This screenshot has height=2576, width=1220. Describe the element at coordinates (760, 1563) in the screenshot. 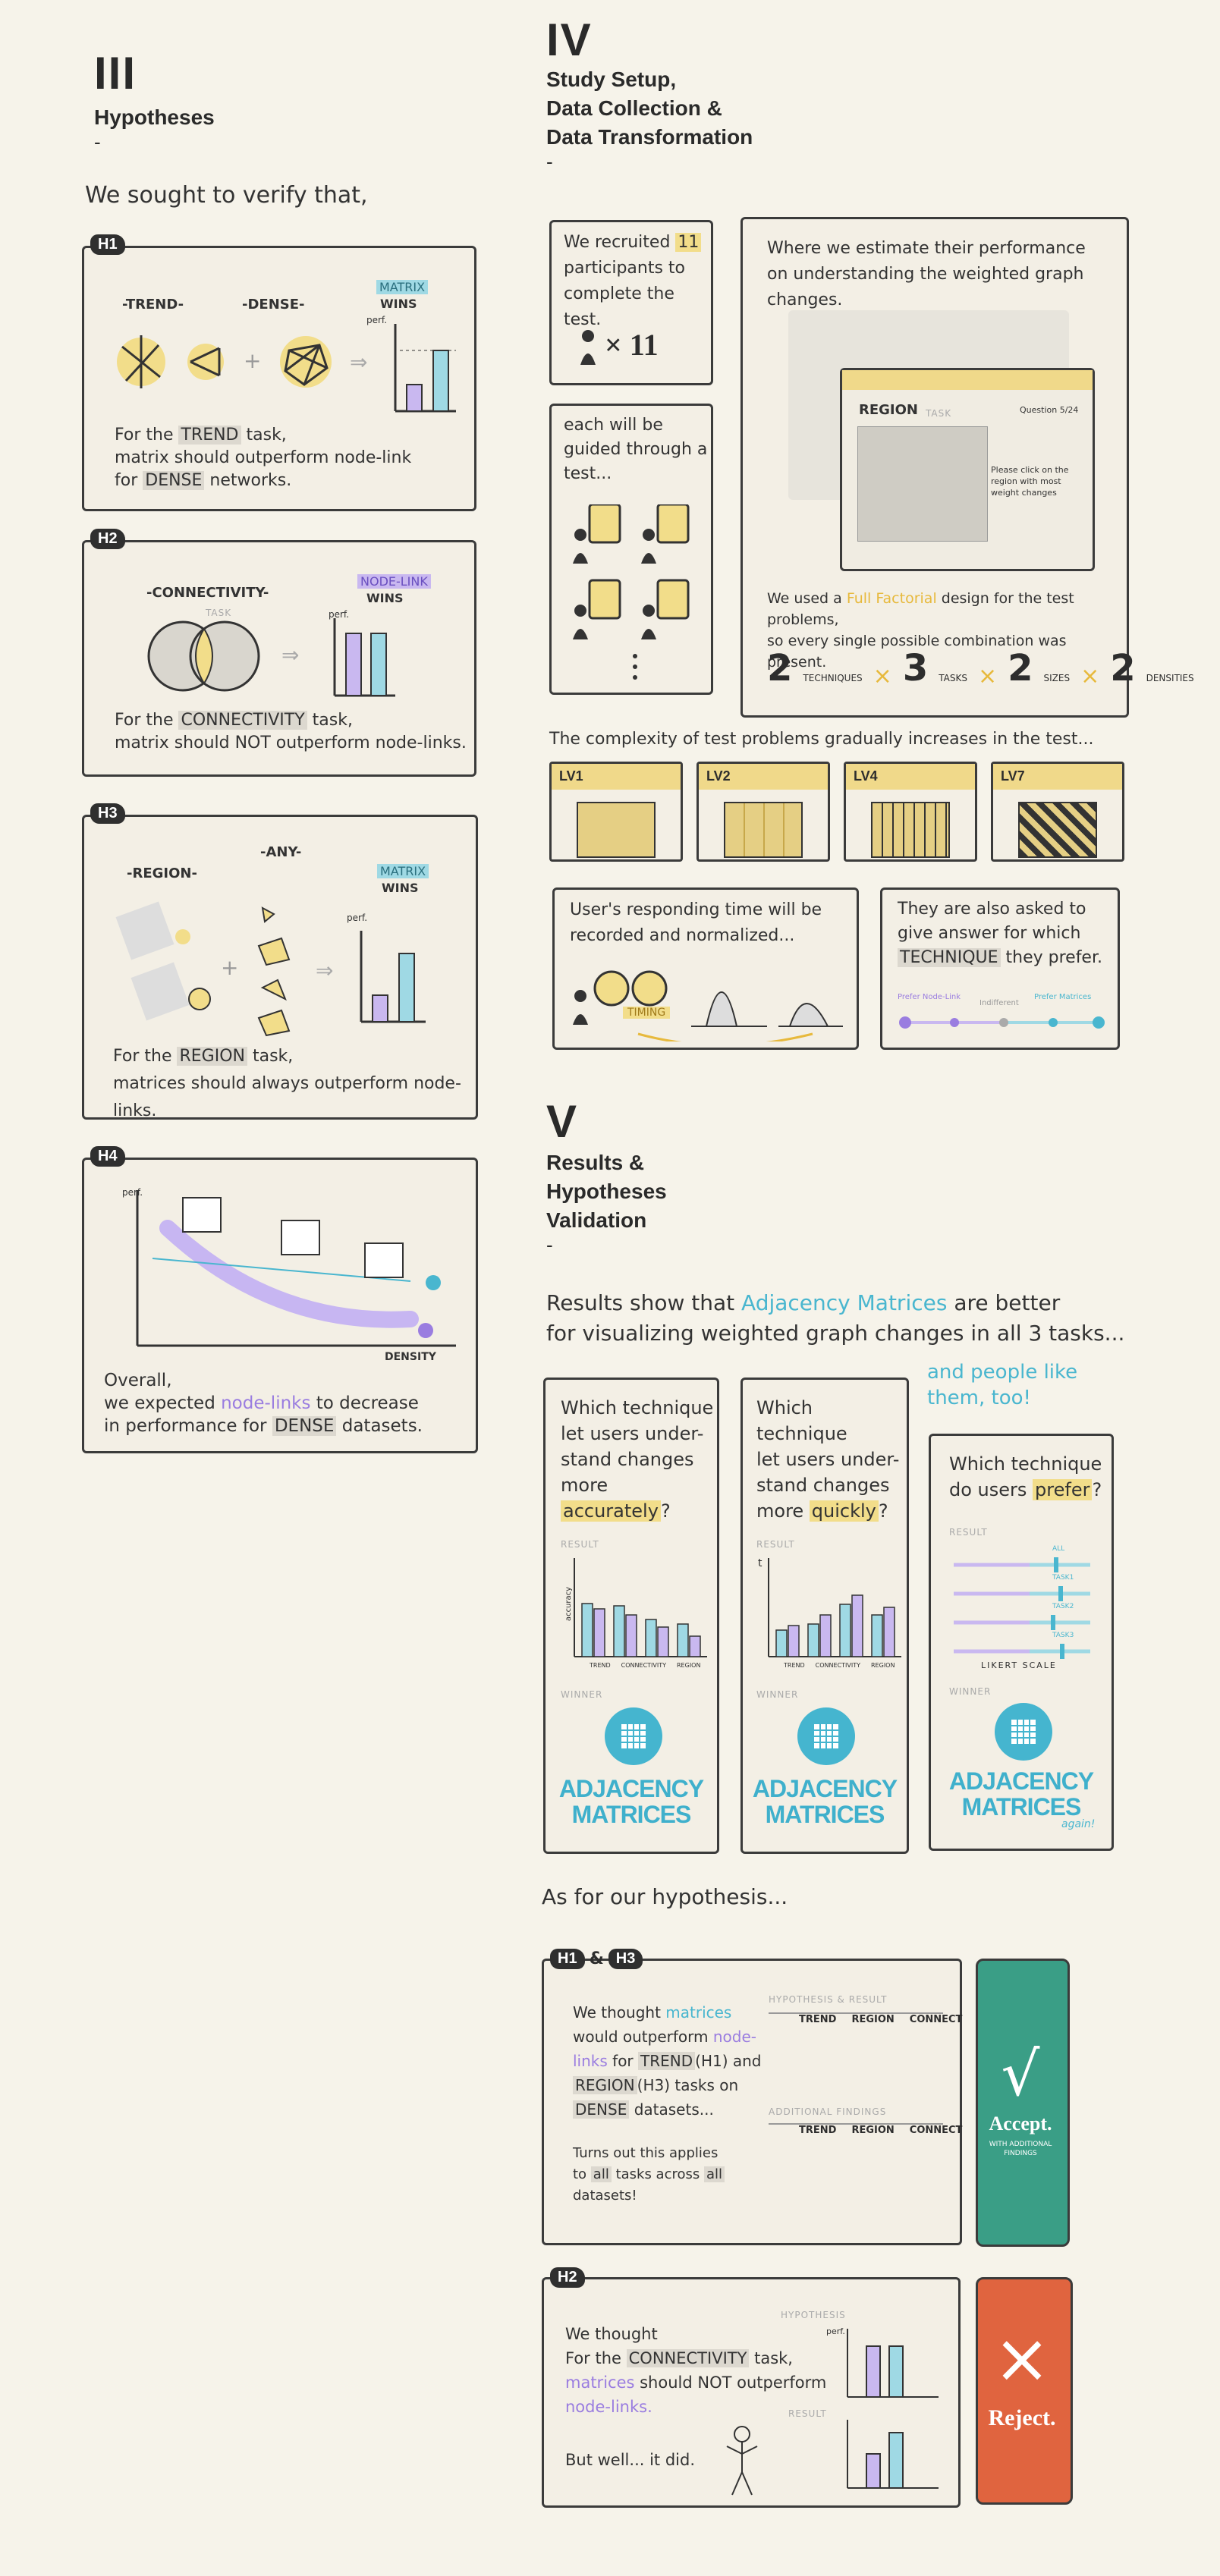

I see `speed-axis-label: t` at that location.